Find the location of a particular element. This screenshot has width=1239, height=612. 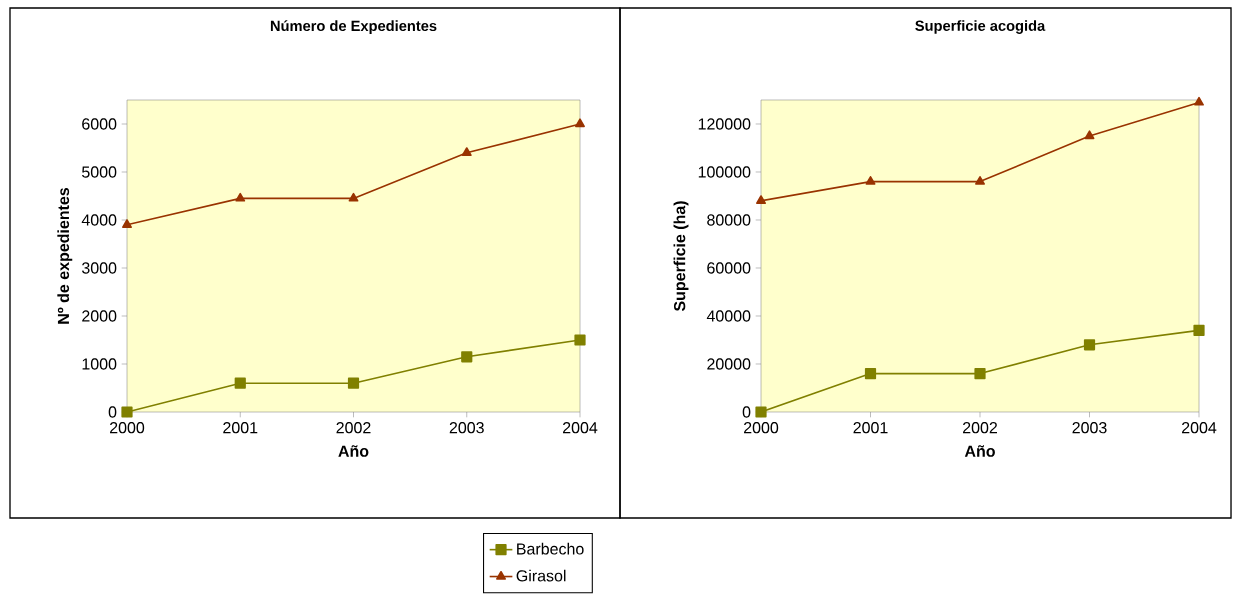

y-tick-label: 60000 is located at coordinates (729, 268).